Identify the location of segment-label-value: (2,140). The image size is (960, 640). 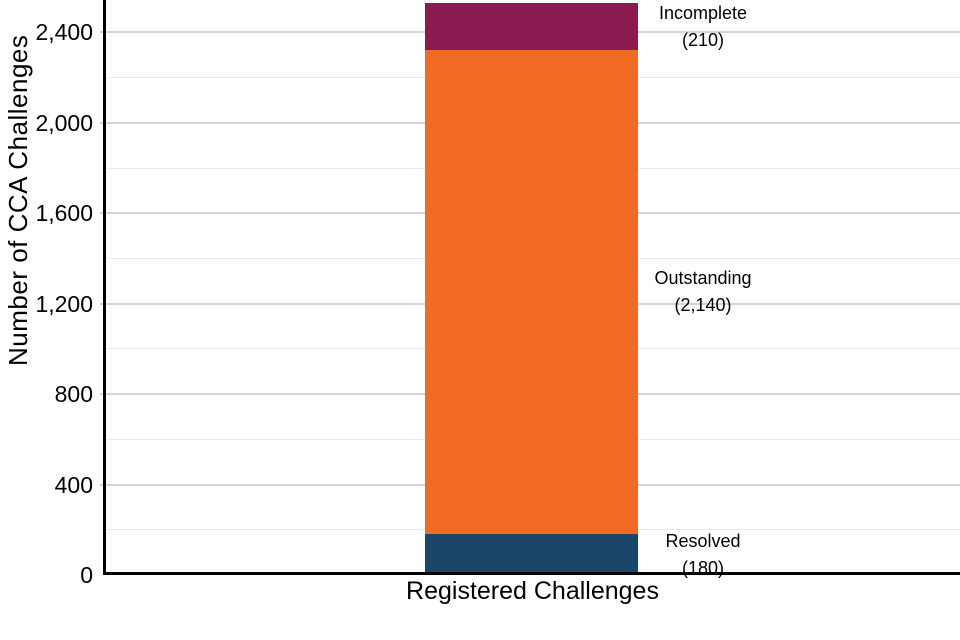
(703, 305).